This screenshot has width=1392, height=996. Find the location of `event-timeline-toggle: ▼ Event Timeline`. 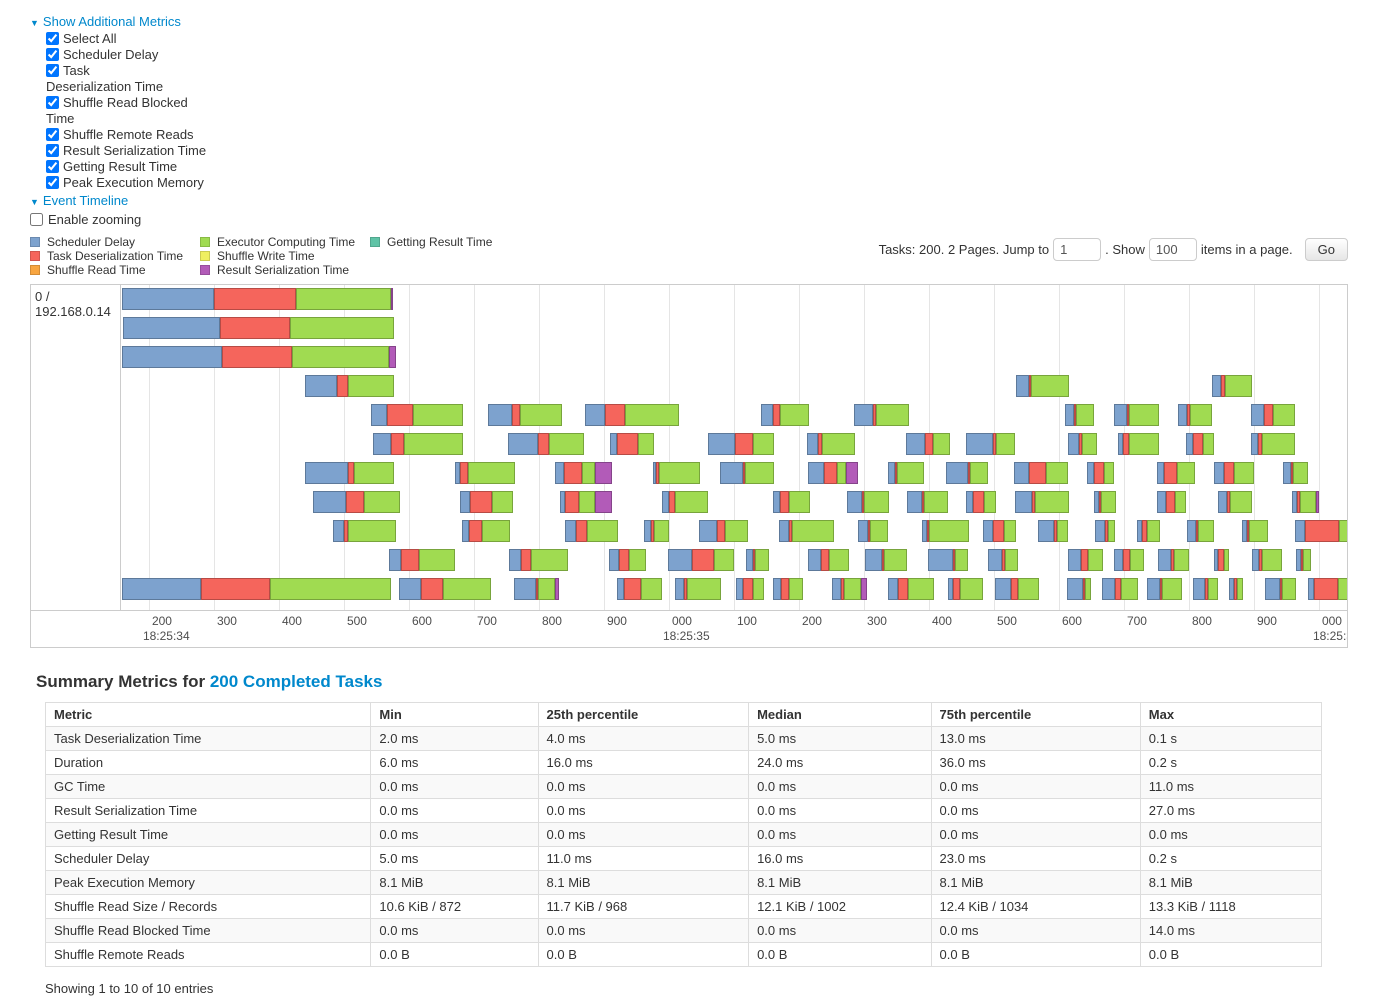

event-timeline-toggle: ▼ Event Timeline is located at coordinates (689, 200).